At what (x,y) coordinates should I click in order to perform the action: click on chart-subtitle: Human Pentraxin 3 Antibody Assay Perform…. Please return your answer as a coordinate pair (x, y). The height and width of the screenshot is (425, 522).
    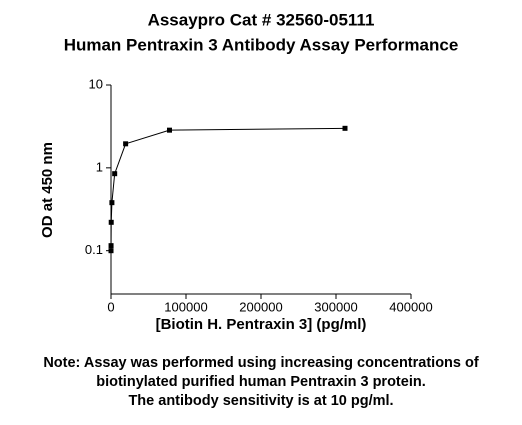
    Looking at the image, I should click on (261, 44).